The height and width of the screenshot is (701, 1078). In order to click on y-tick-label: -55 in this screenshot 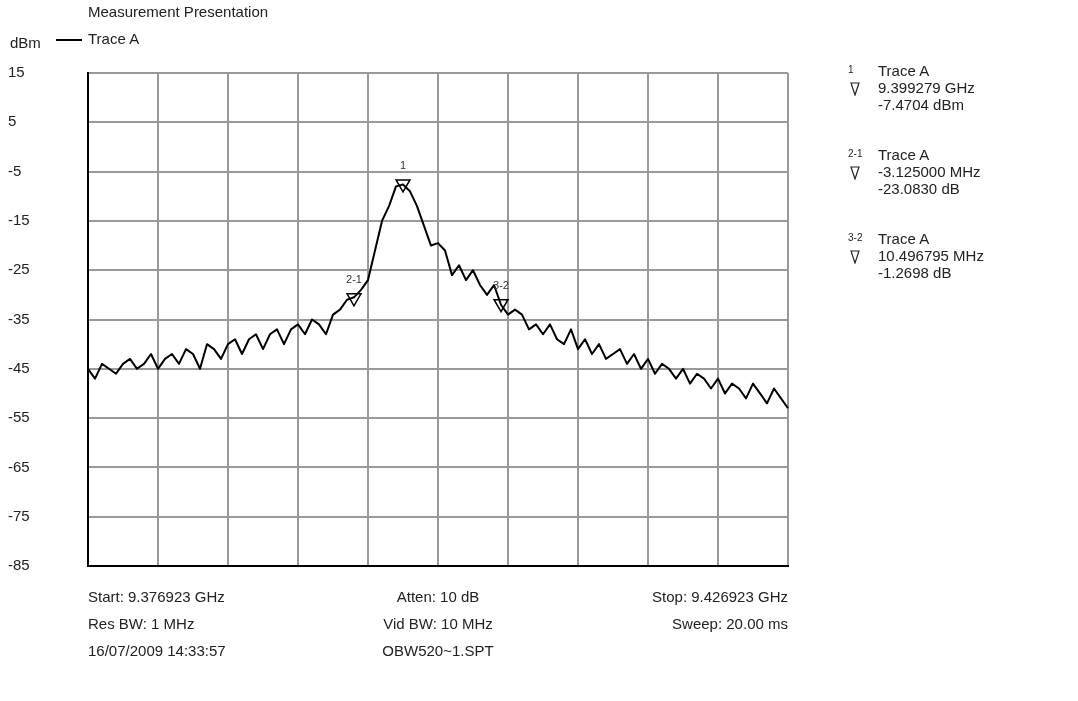, I will do `click(19, 417)`.